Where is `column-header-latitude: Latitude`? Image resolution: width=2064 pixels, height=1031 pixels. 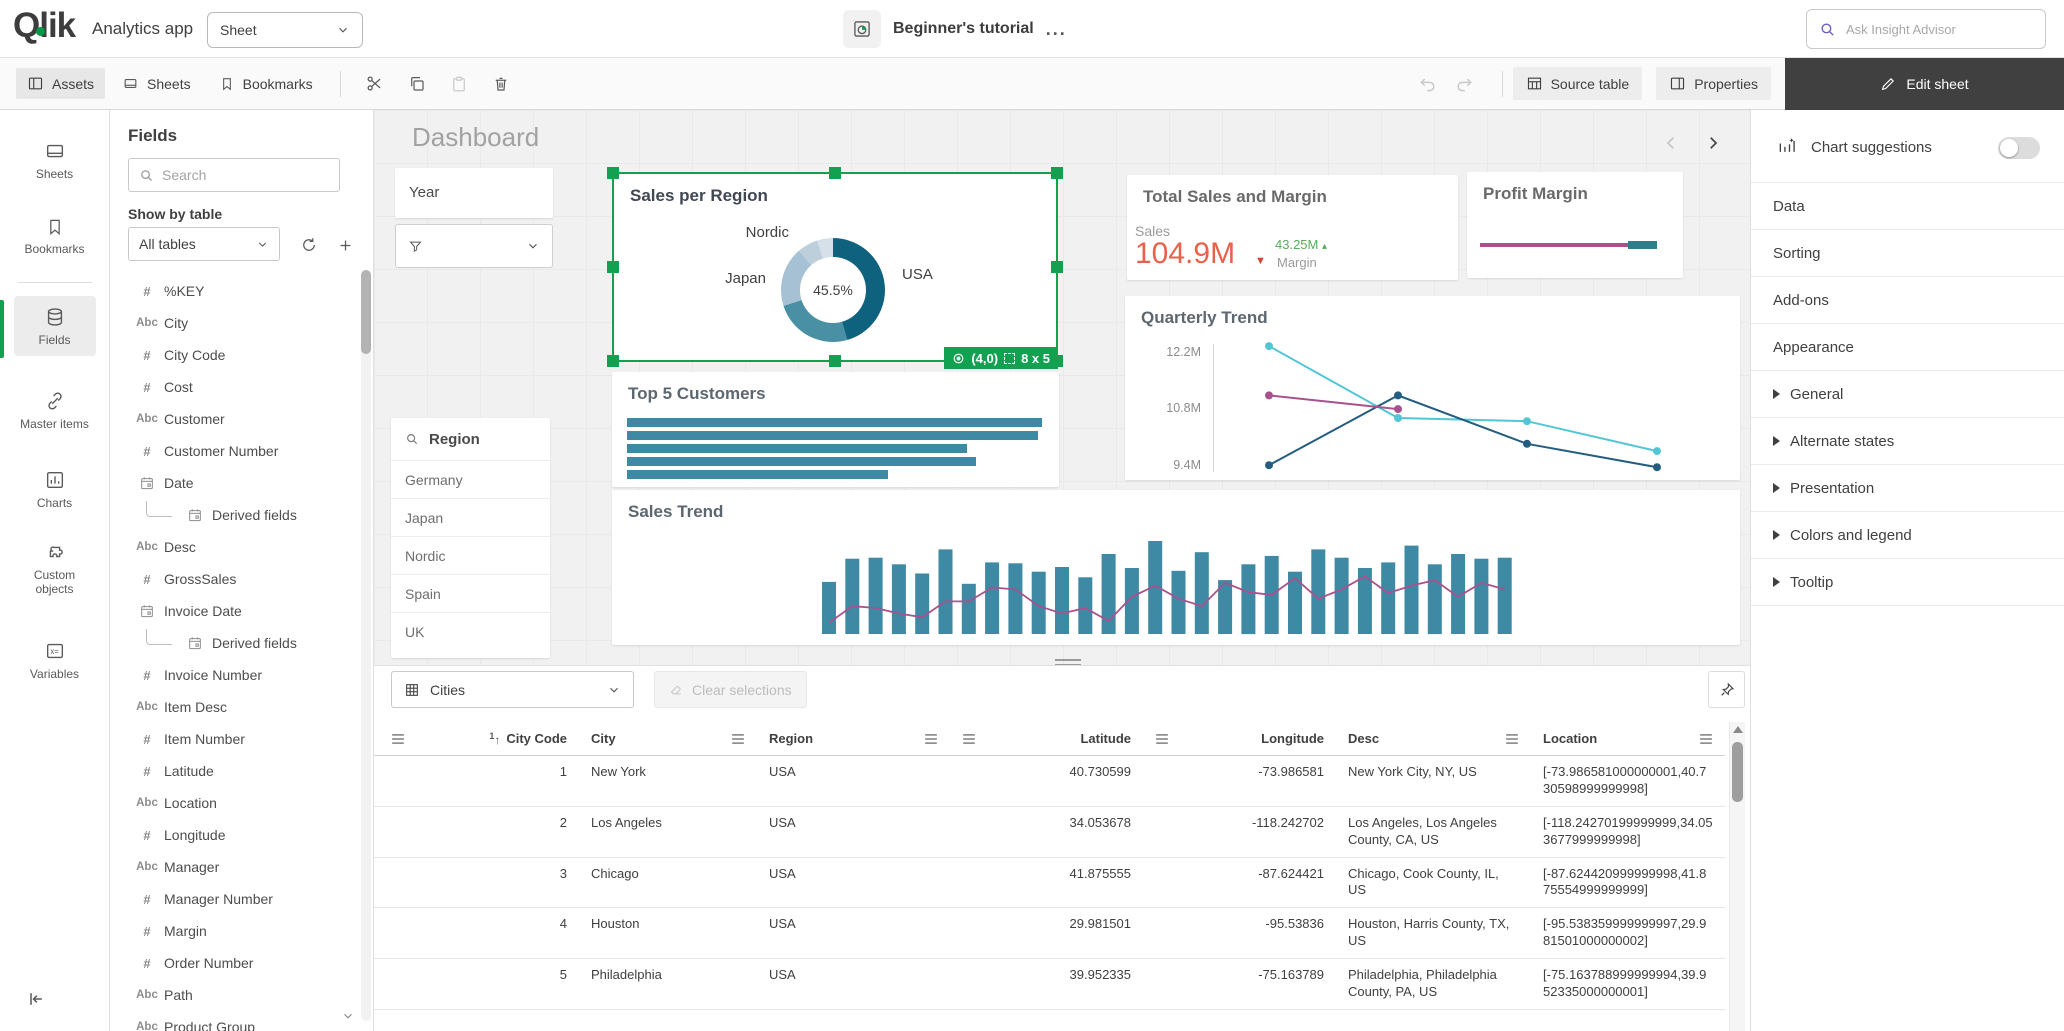
column-header-latitude: Latitude is located at coordinates (1046, 738).